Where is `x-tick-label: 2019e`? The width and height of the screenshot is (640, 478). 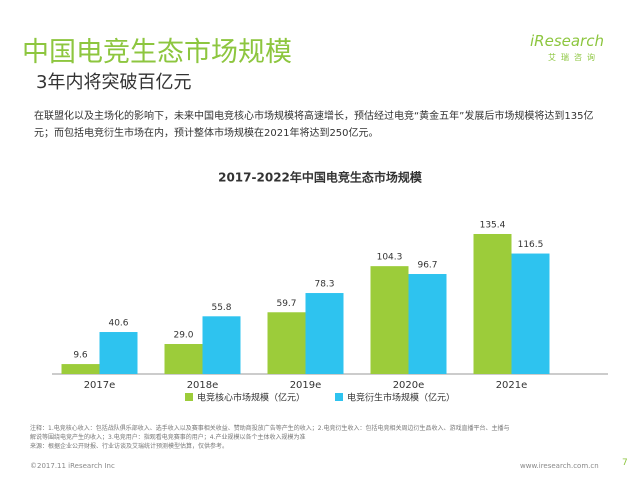
x-tick-label: 2019e is located at coordinates (306, 385).